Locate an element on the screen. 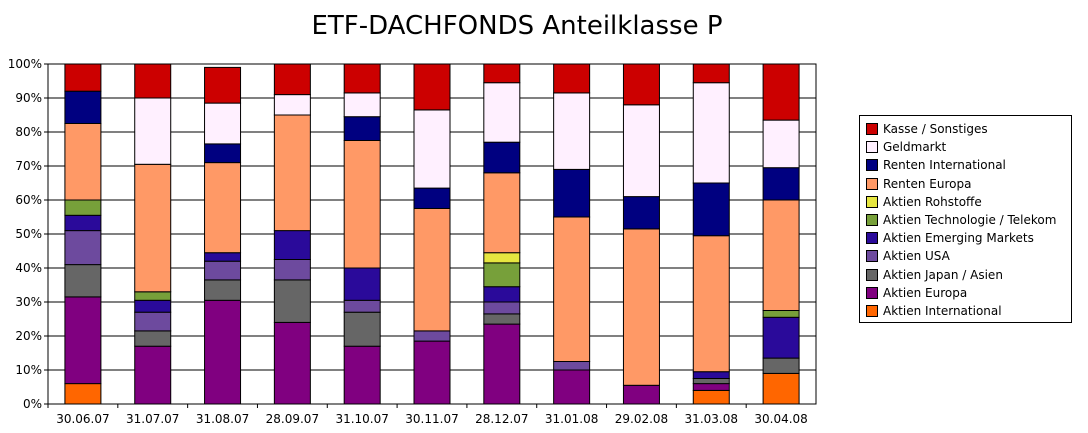  legend-label: Aktien Technologie / Telekom is located at coordinates (970, 220).